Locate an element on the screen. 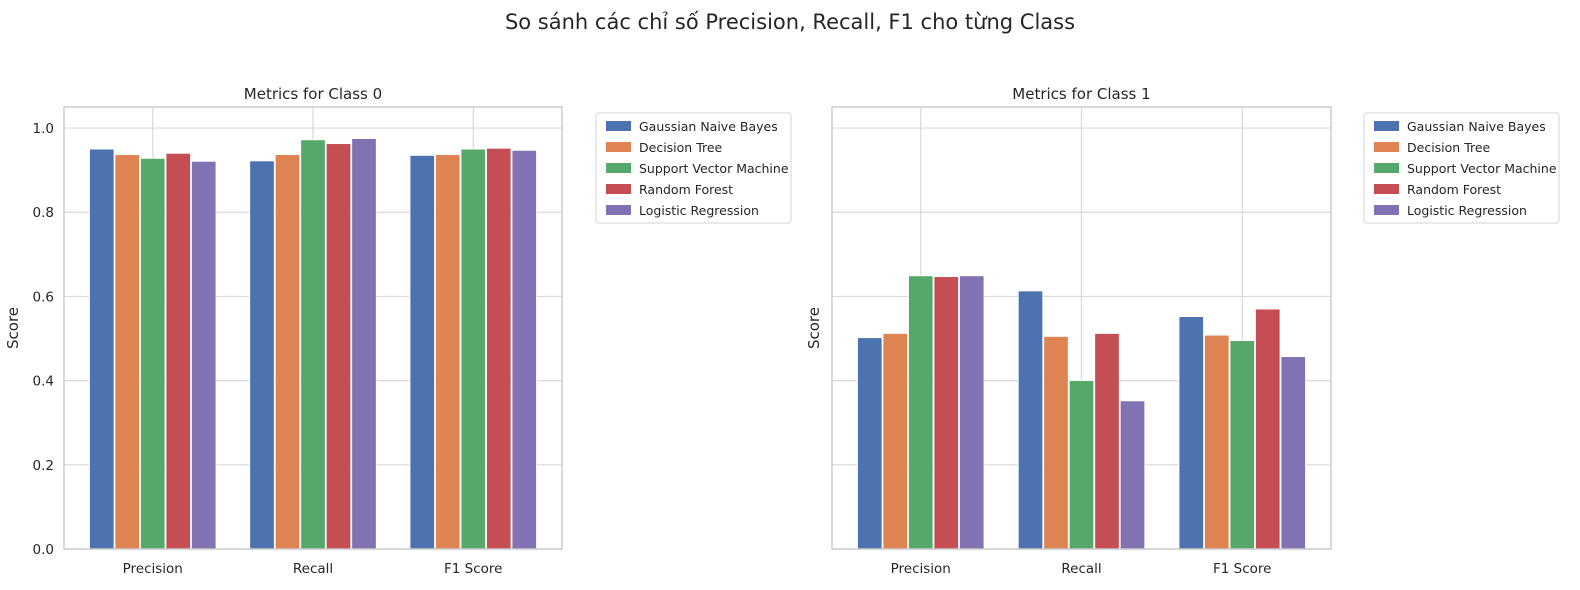  y-tick-label: 0.0 is located at coordinates (43, 550).